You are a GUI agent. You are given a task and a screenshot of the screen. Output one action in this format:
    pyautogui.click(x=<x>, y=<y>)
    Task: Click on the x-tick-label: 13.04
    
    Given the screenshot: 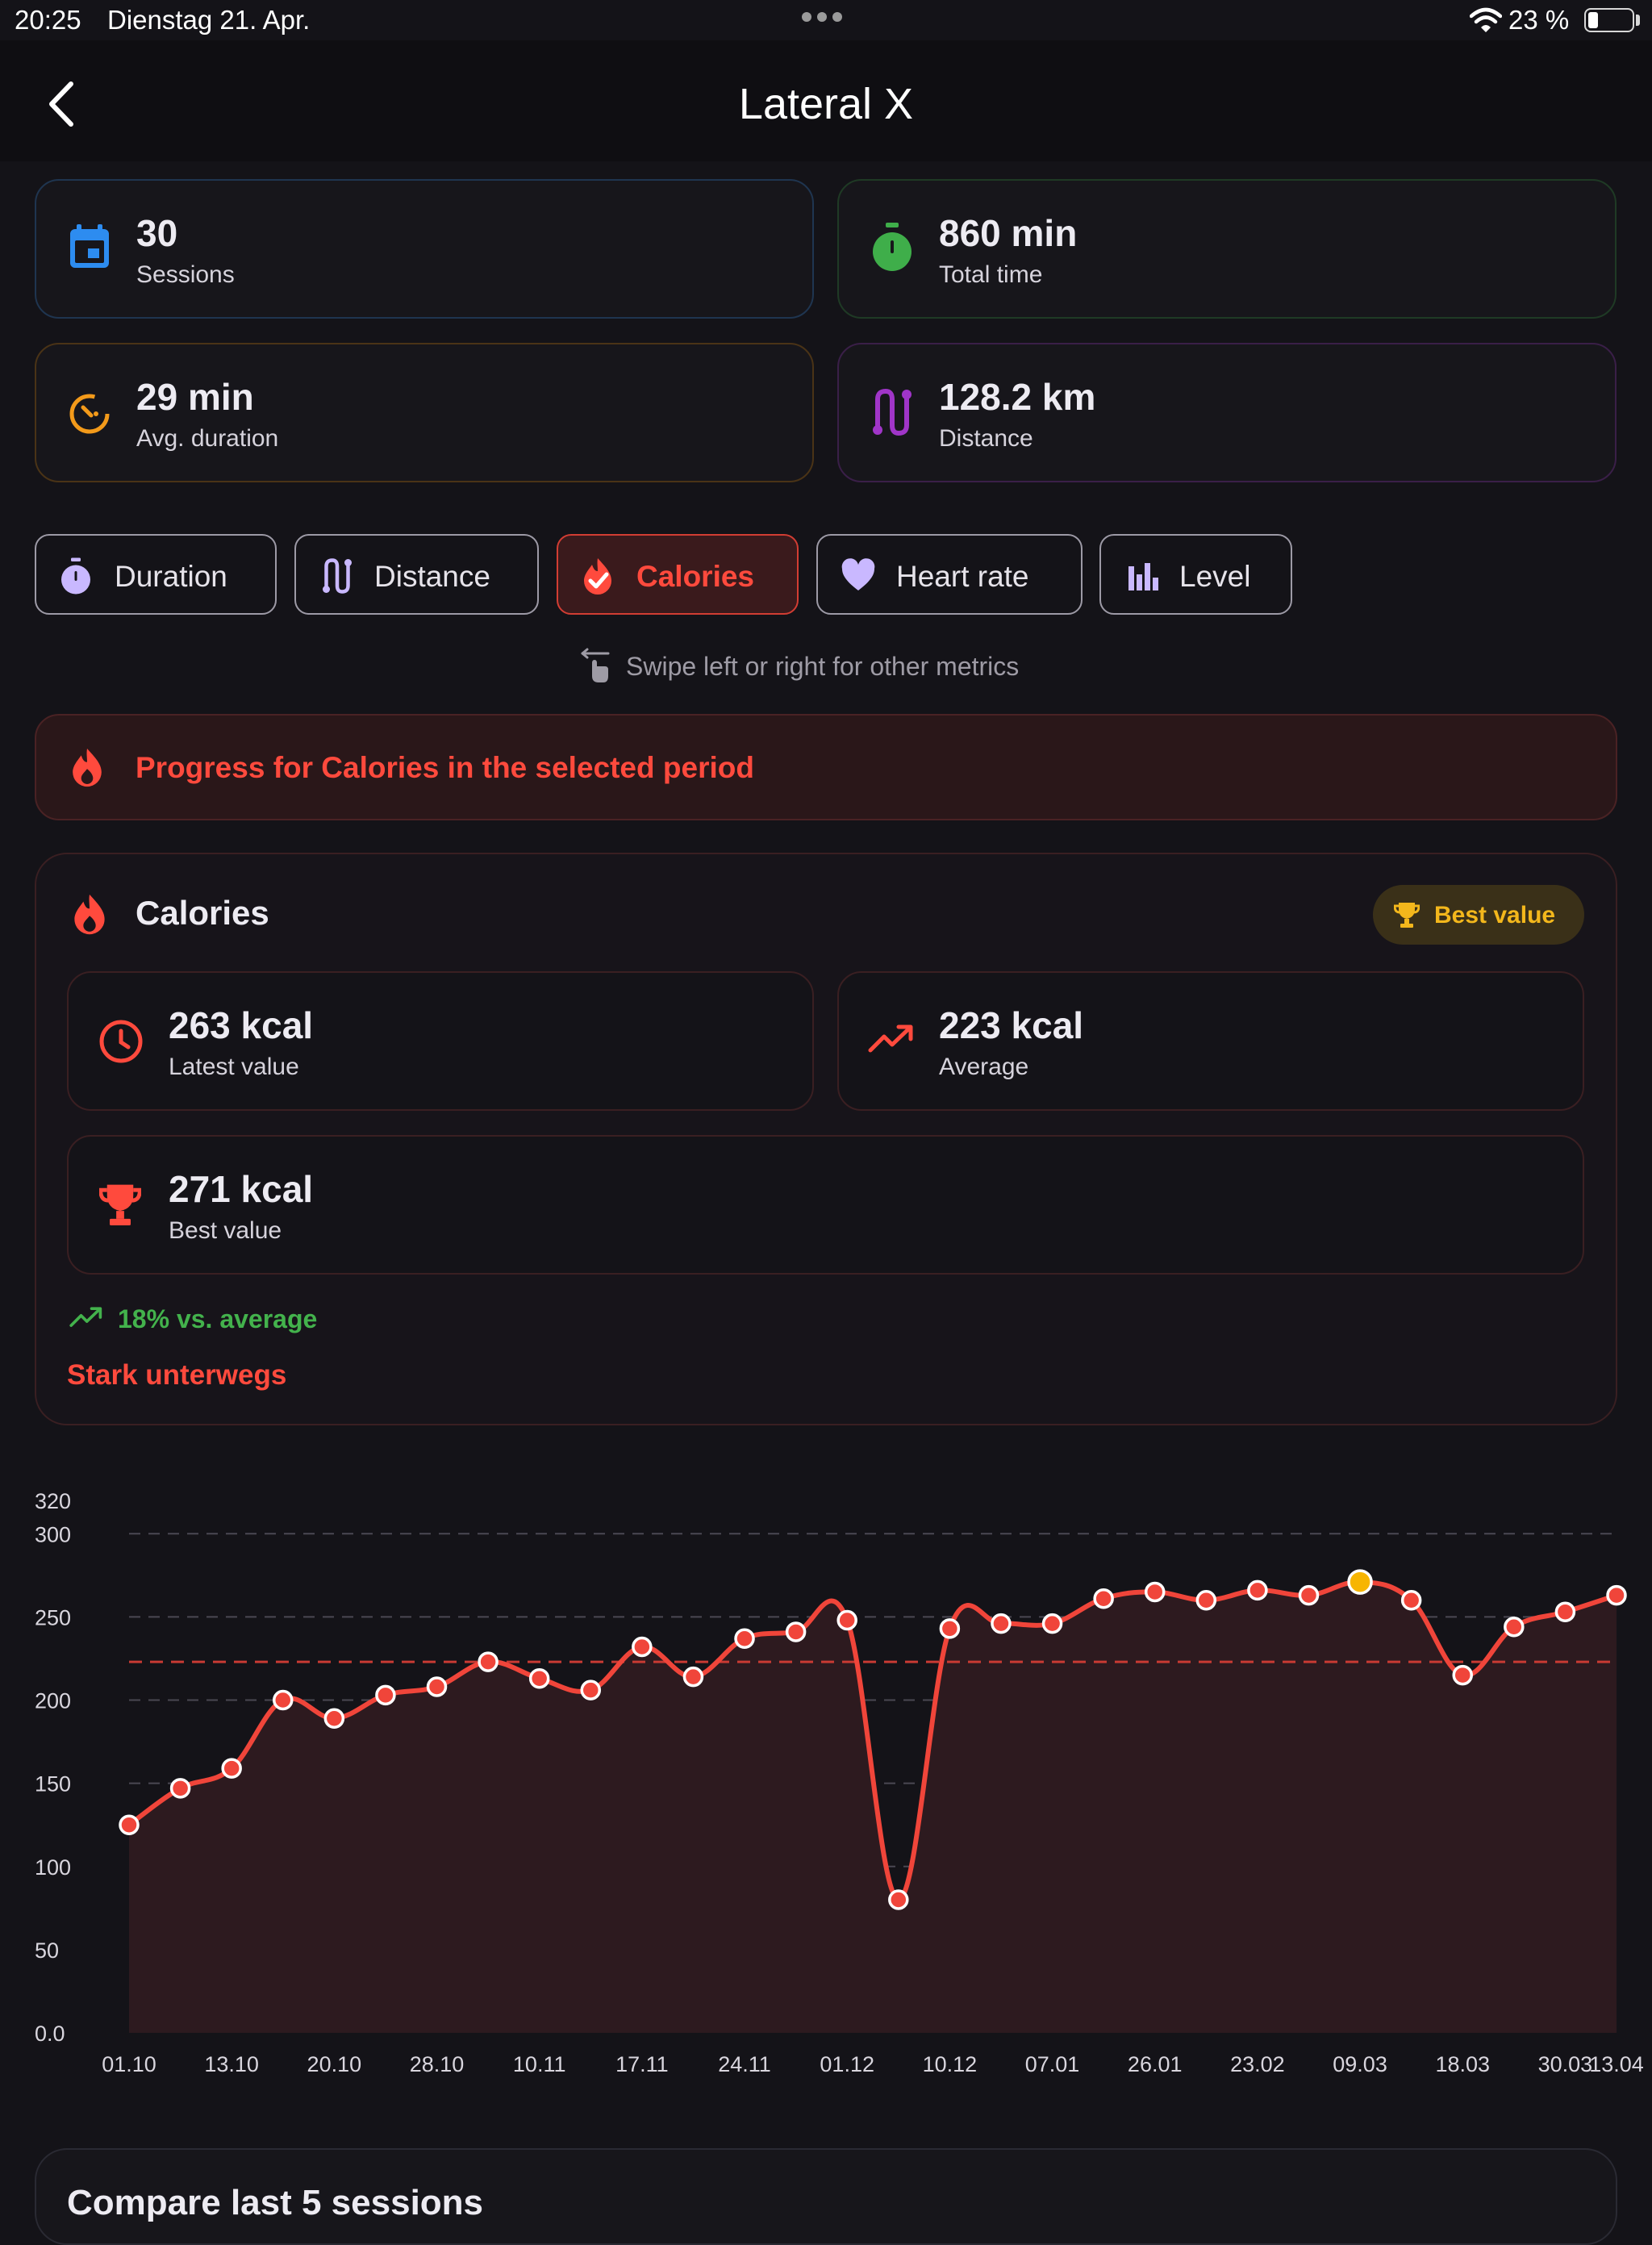 What is the action you would take?
    pyautogui.click(x=1616, y=2064)
    